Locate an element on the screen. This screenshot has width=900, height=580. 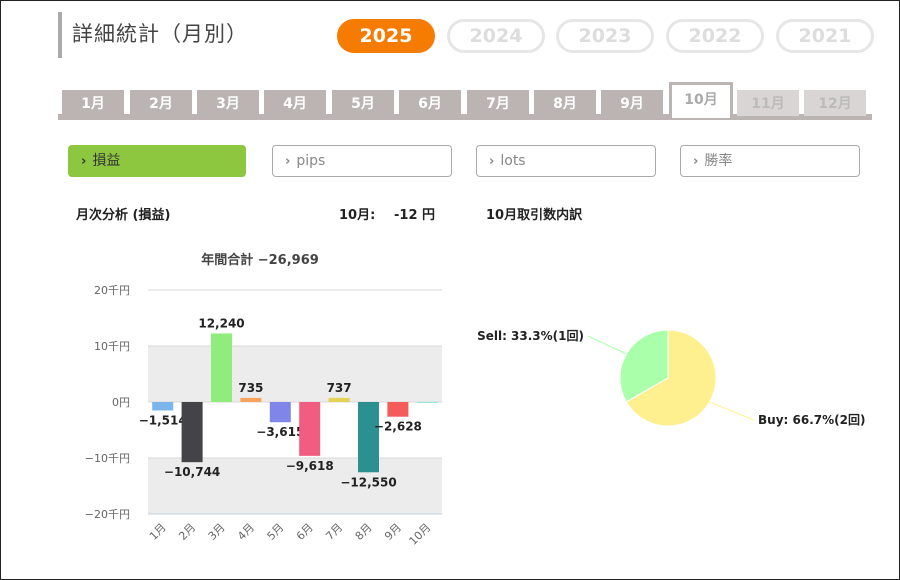
trade-breakdown-pie-chart: Sell: 33.3%(1回) Buy: 66.7%(2回) is located at coordinates (671, 378).